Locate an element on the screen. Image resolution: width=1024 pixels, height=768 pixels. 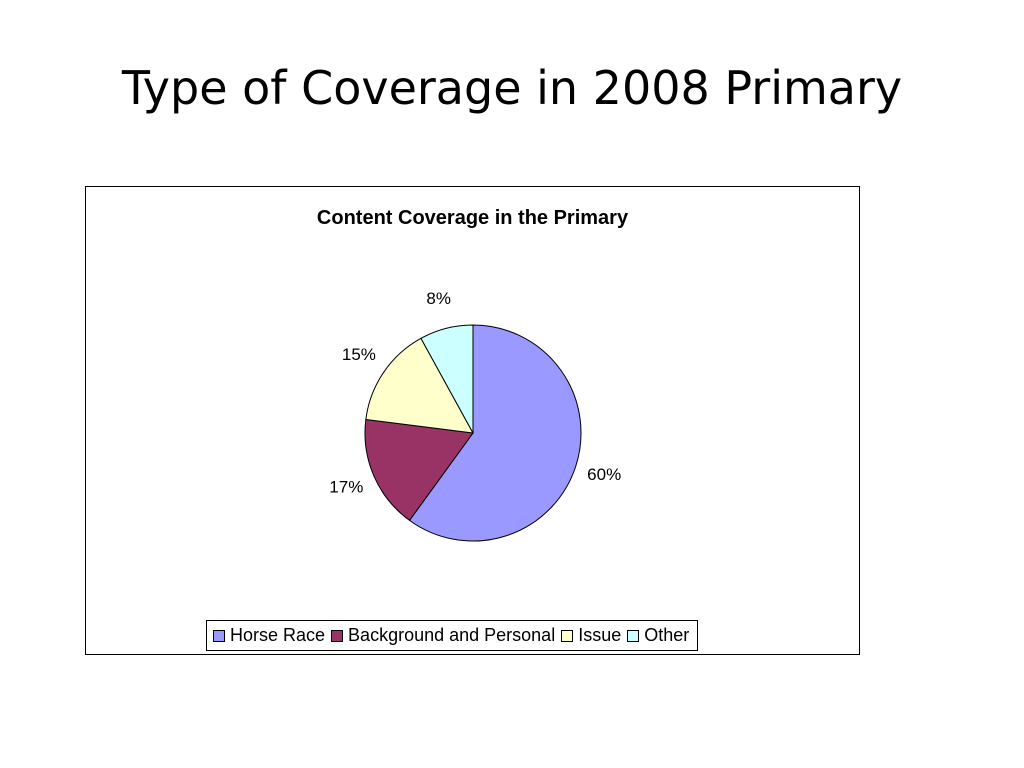
pie-slice-other is located at coordinates (447, 379).